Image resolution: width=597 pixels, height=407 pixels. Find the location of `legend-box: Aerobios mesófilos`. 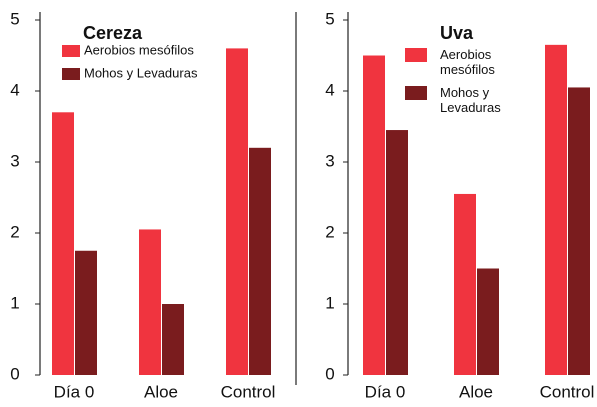

legend-box: Aerobios mesófilos is located at coordinates (467, 62).